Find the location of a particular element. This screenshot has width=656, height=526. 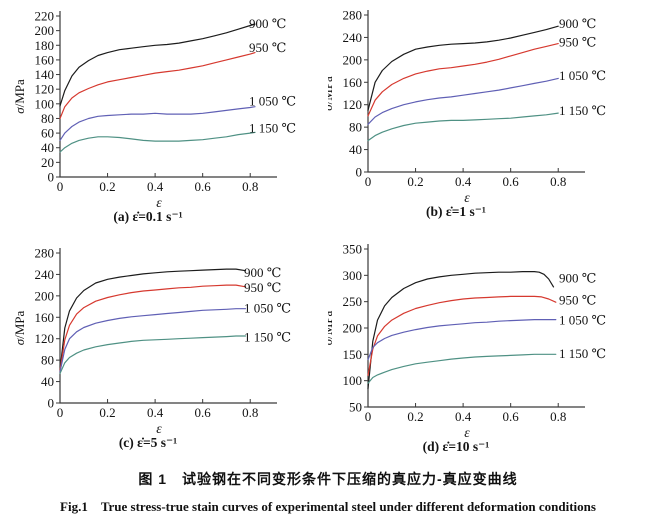

y-tick-label: 220 is located at coordinates (45, 16).